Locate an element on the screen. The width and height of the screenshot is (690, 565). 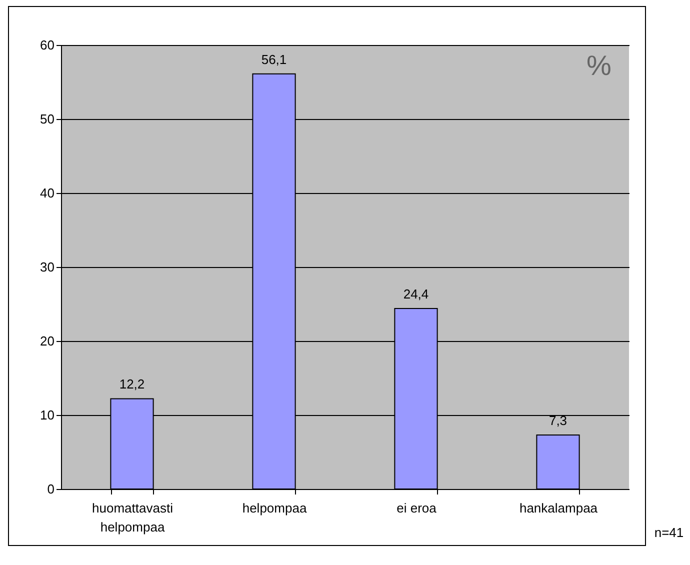
y-tick-label: 0 is located at coordinates (50, 489).